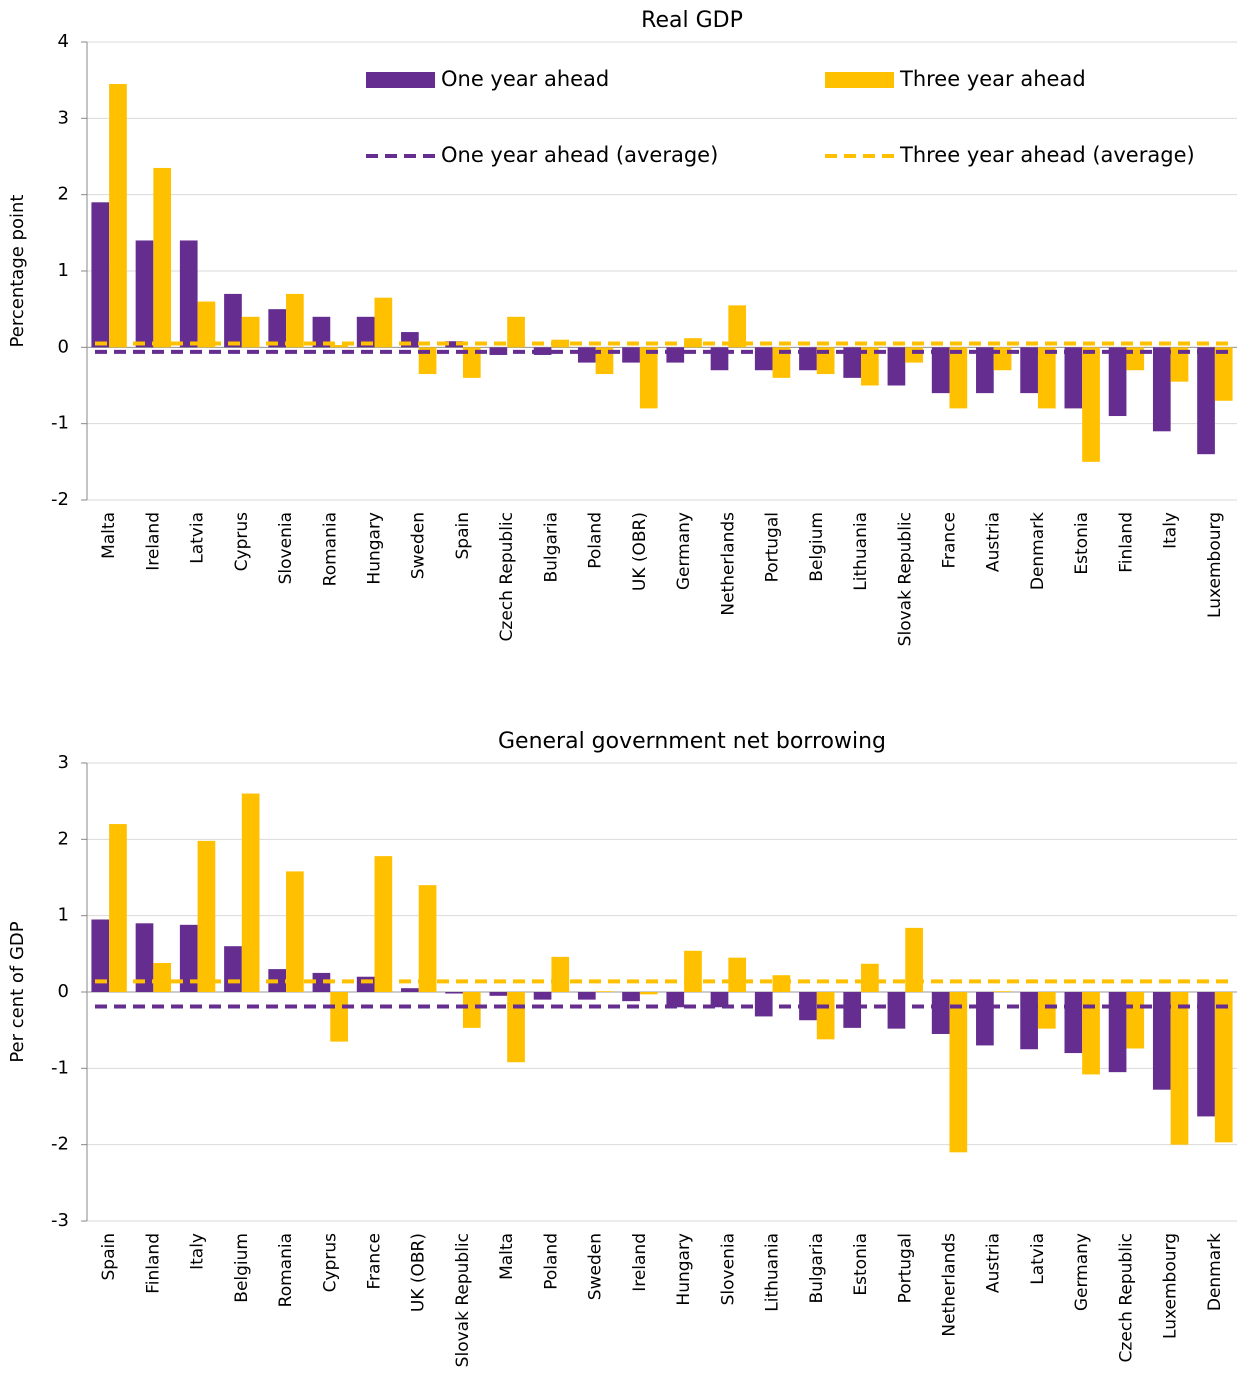  I want to click on x-tick-label: Belgium, so click(817, 547).